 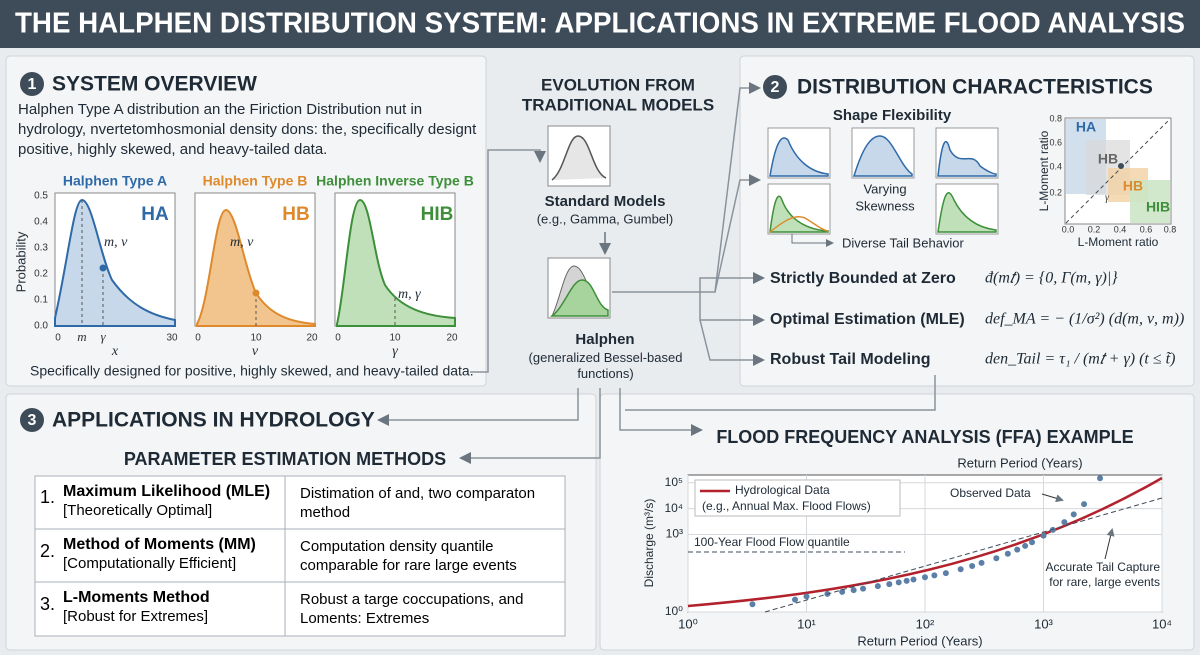 I want to click on model-label: Halphen, so click(x=604, y=339).